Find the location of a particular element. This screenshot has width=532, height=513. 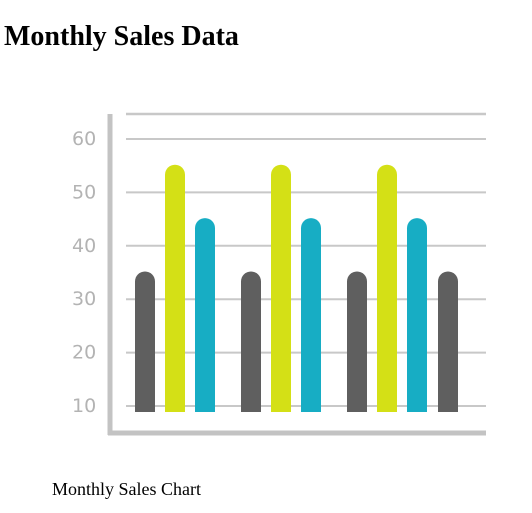

y-tick-label-60: 60 is located at coordinates (84, 139).